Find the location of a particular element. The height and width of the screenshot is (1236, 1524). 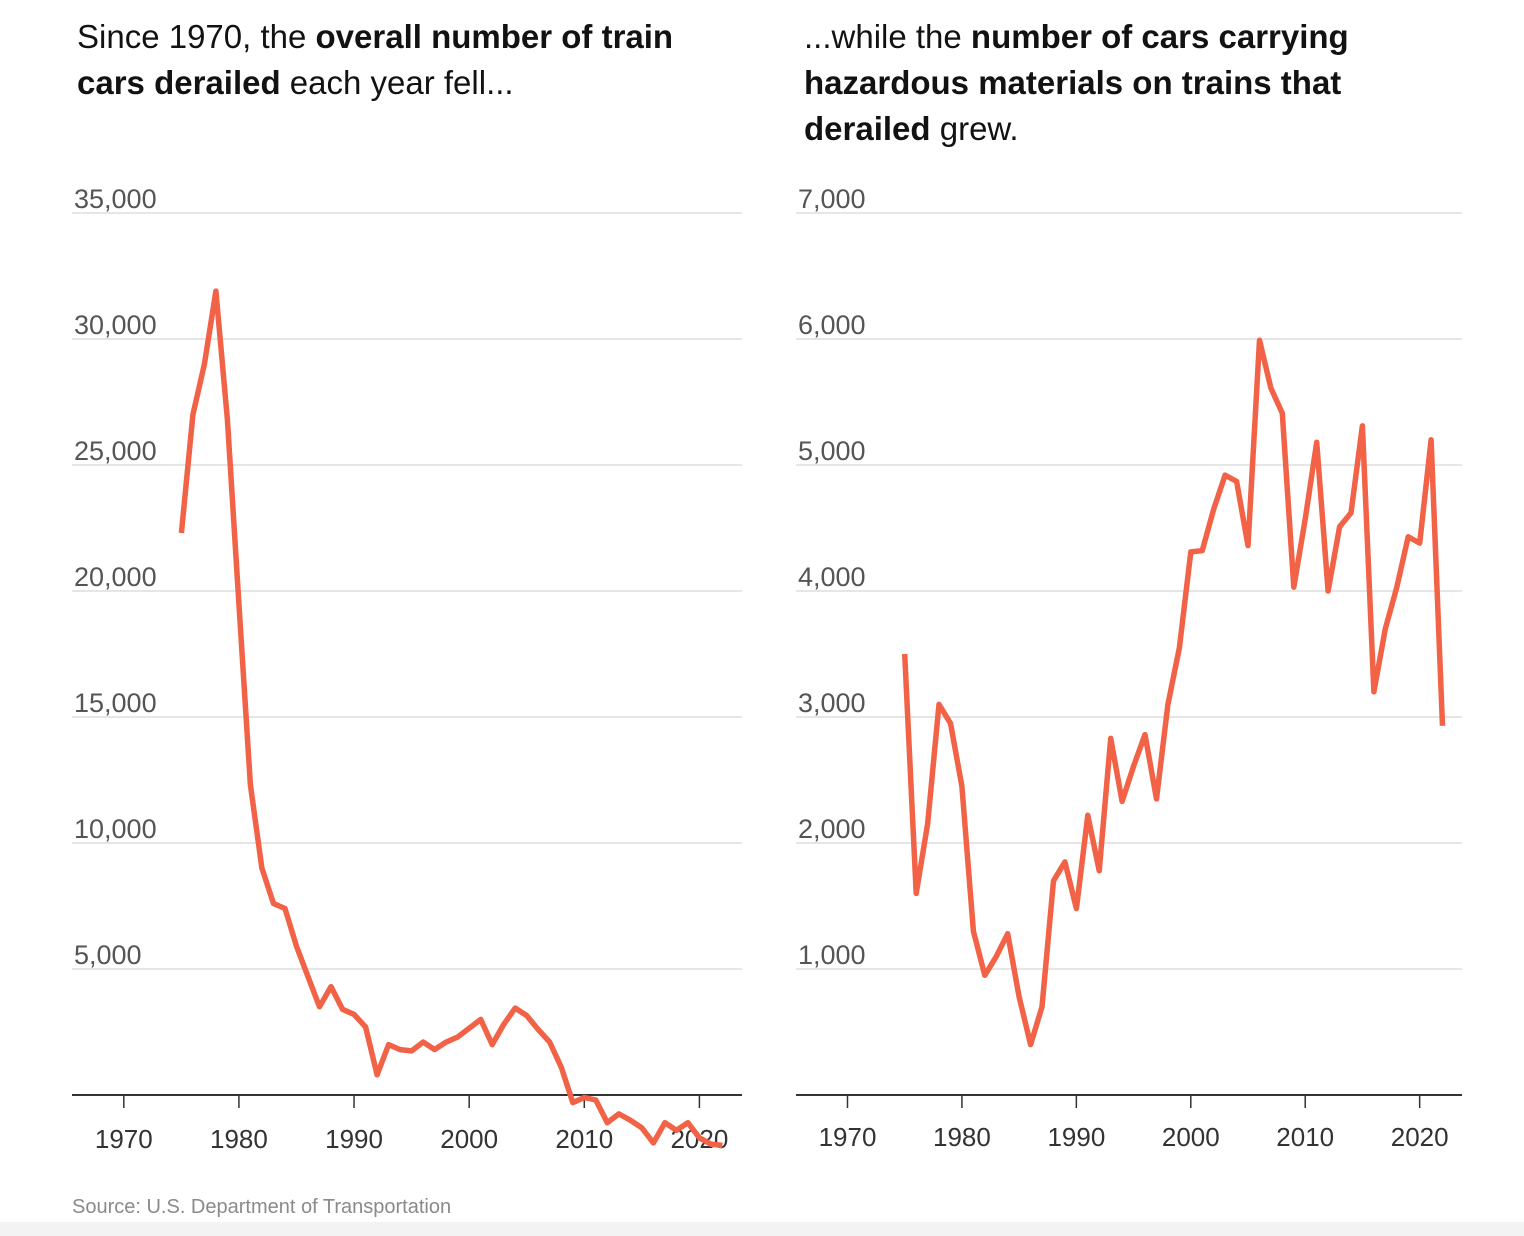

left-x-tick-label: 1970 is located at coordinates (124, 1139).